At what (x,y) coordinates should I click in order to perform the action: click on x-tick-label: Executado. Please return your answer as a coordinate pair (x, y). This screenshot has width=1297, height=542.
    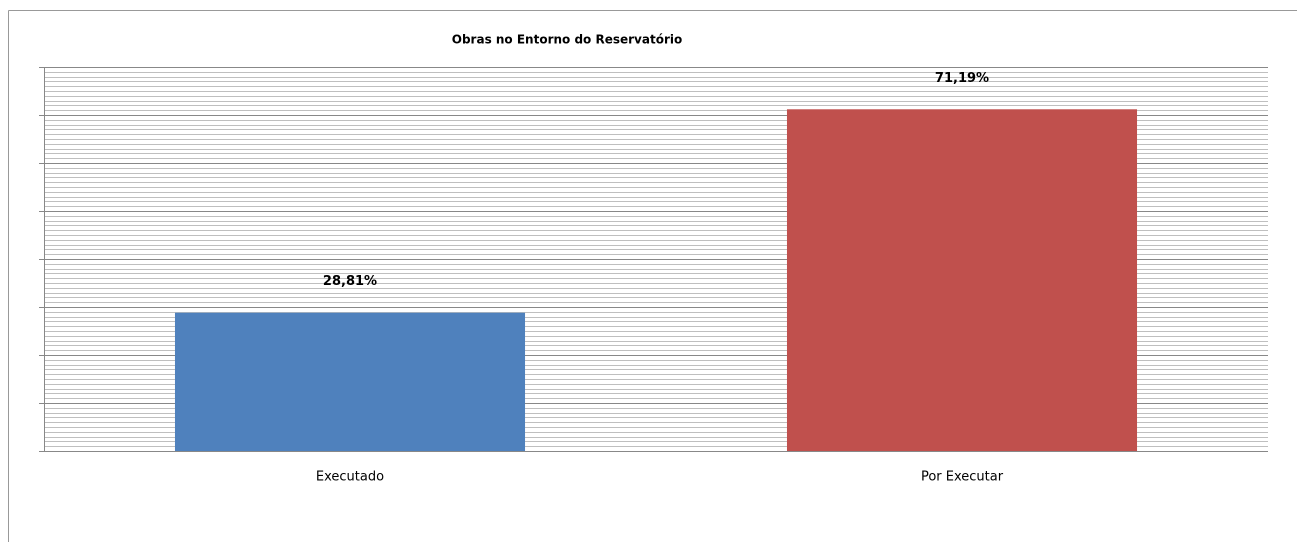
    Looking at the image, I should click on (350, 477).